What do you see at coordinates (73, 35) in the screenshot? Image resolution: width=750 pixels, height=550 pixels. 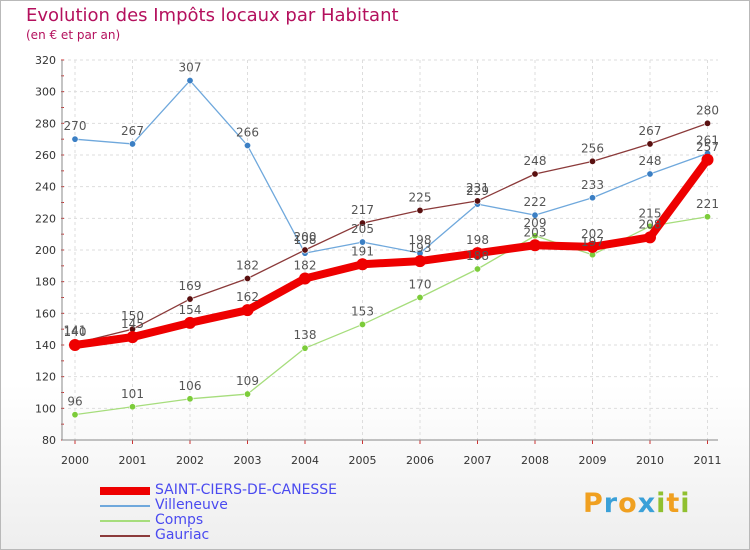 I see `chart-subtitle: (en € et par an)` at bounding box center [73, 35].